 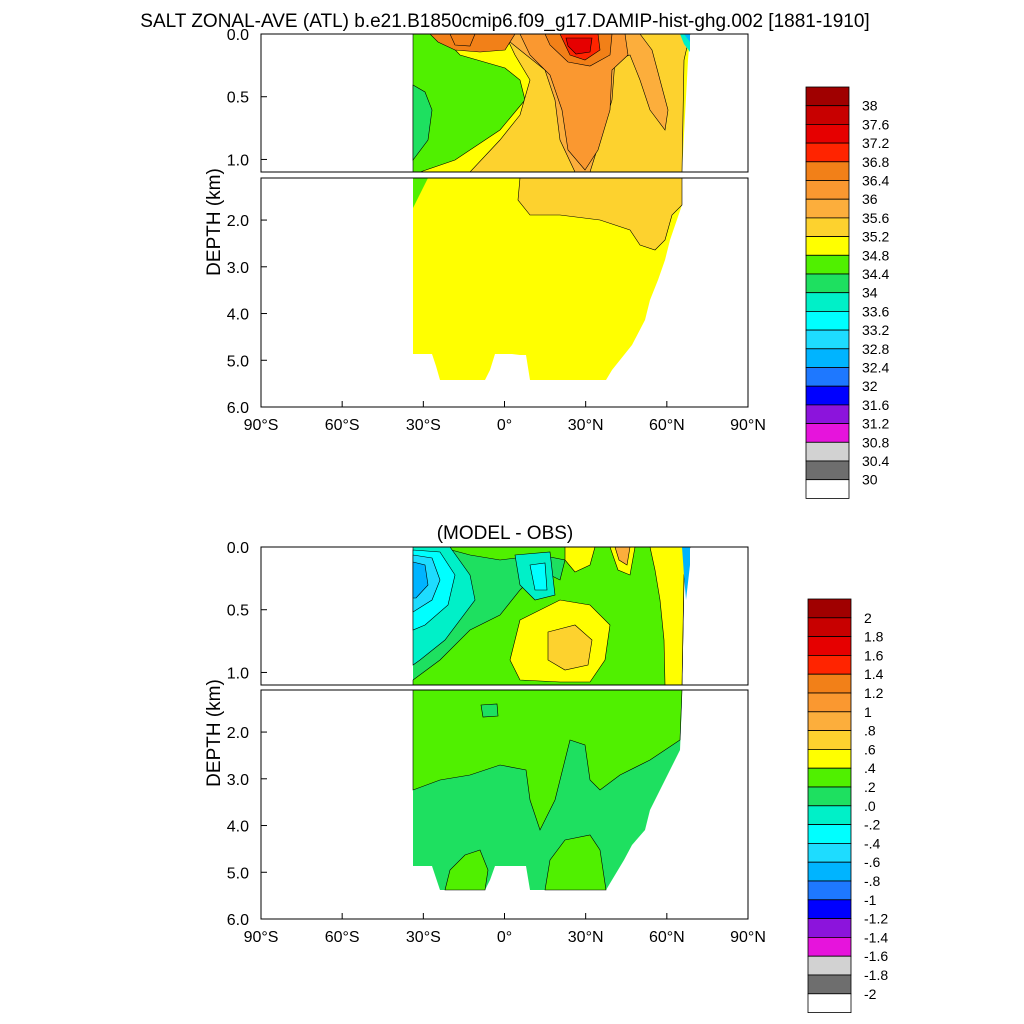 I want to click on colorbar-label: 32.4, so click(x=875, y=368).